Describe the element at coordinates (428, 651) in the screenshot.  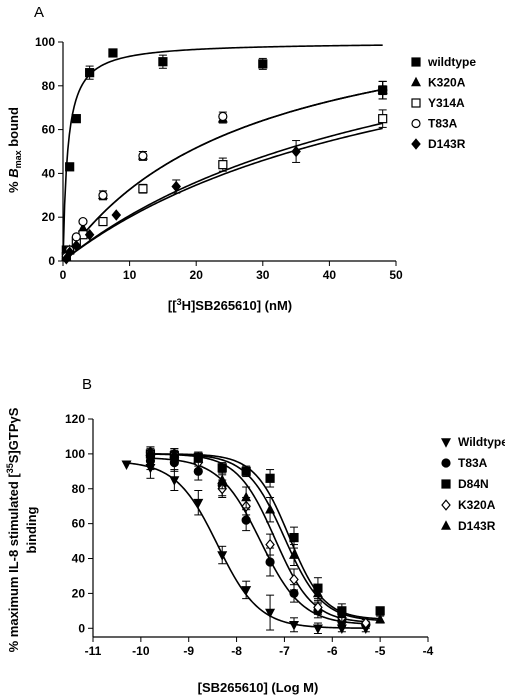
I see `x-tick-label: -4` at that location.